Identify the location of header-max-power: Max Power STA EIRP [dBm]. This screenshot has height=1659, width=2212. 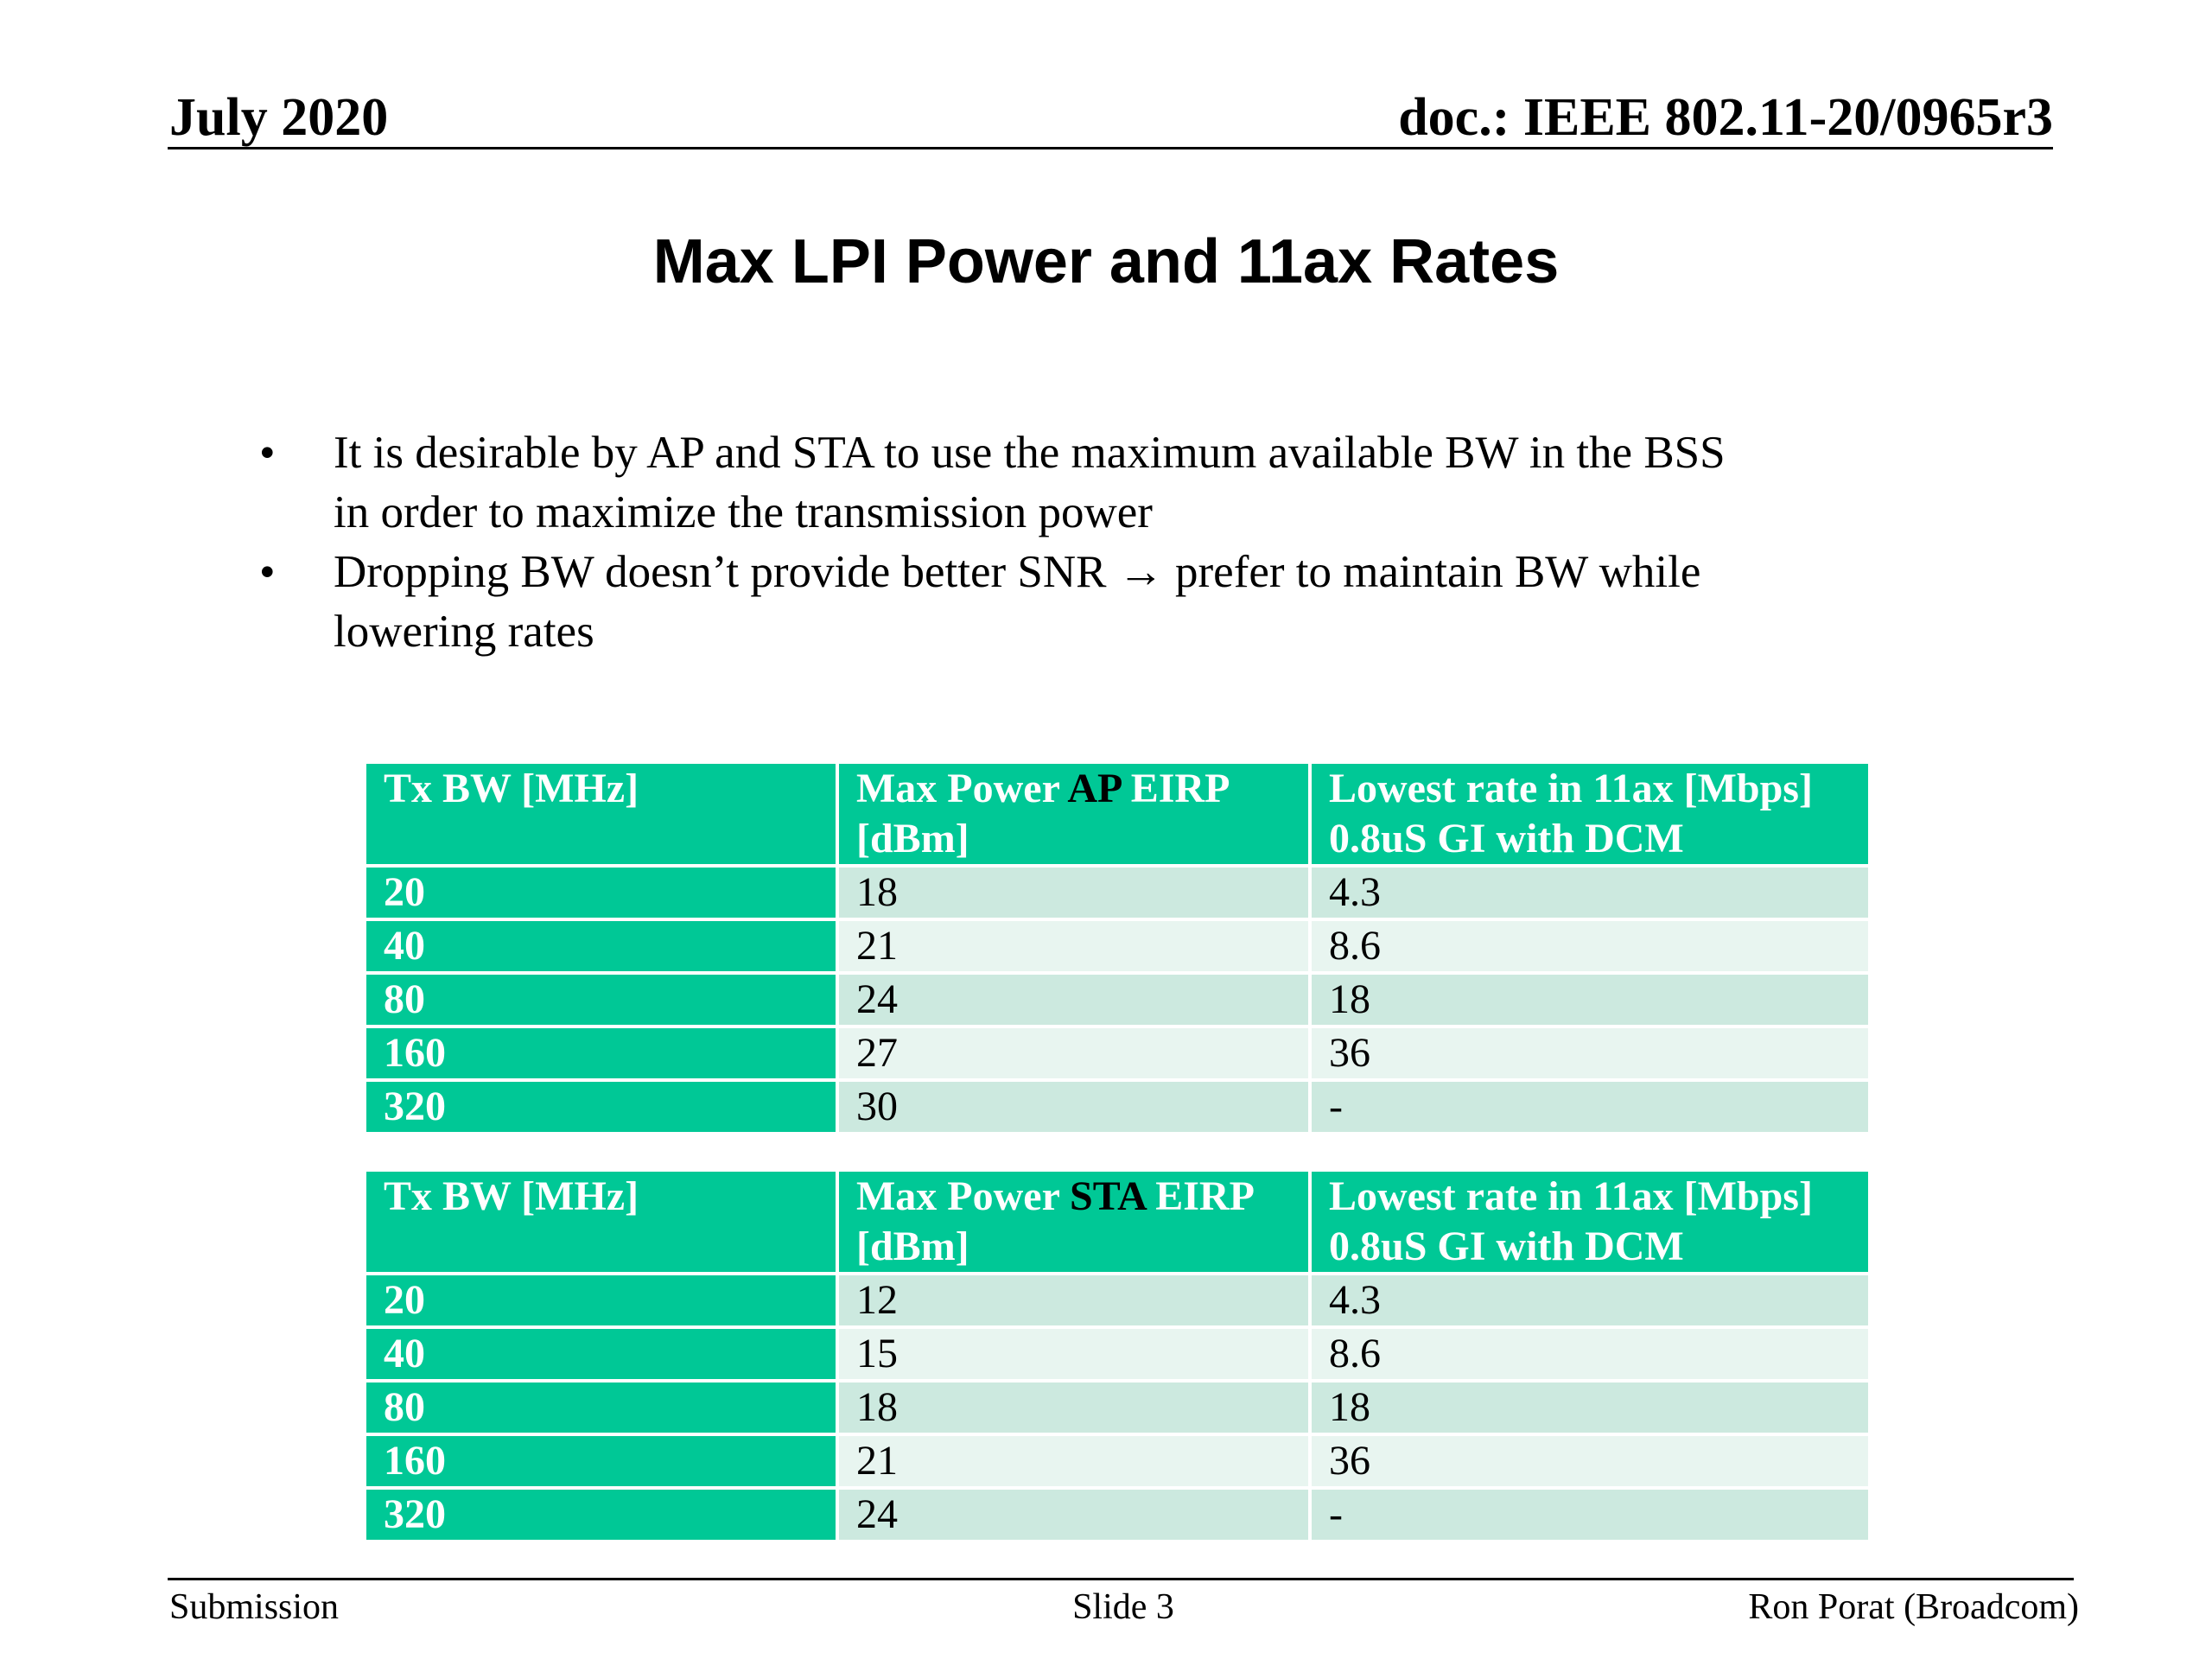
(1074, 1221).